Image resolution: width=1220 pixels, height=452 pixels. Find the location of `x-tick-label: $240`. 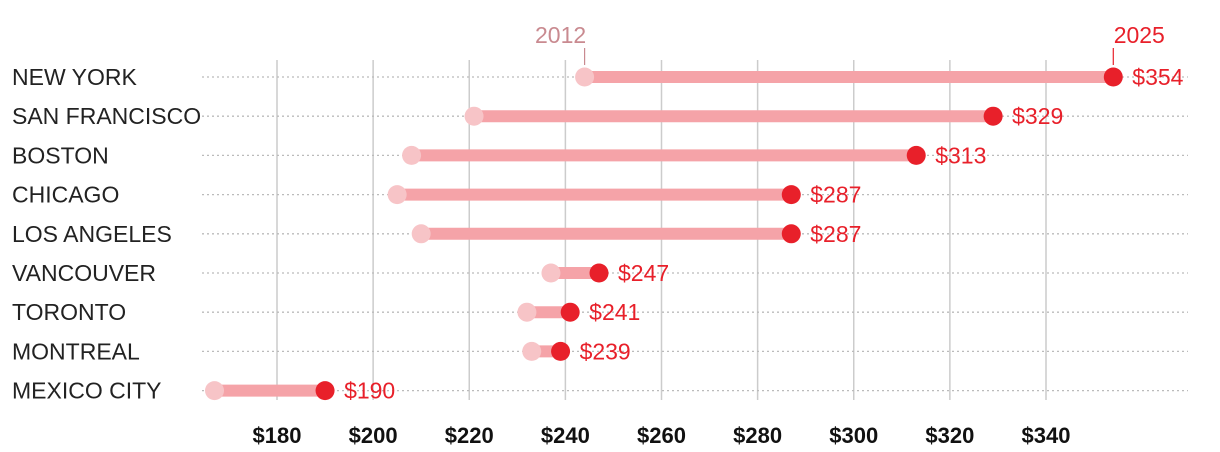

x-tick-label: $240 is located at coordinates (565, 435).